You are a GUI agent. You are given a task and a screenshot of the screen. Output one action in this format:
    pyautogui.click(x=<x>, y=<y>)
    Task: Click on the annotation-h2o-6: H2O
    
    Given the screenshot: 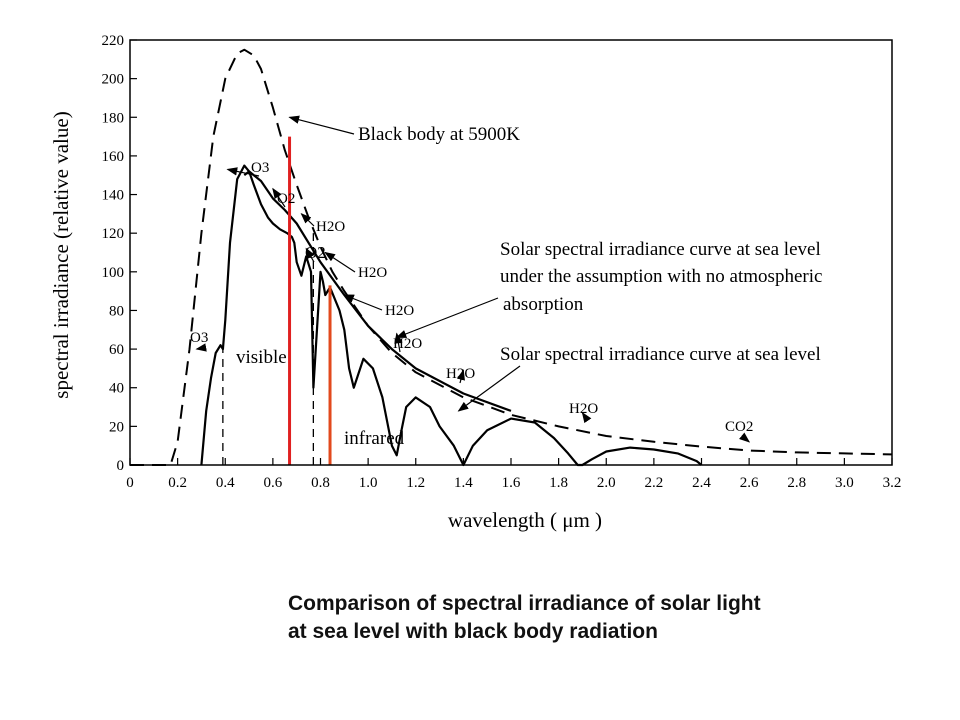 What is the action you would take?
    pyautogui.click(x=583, y=409)
    